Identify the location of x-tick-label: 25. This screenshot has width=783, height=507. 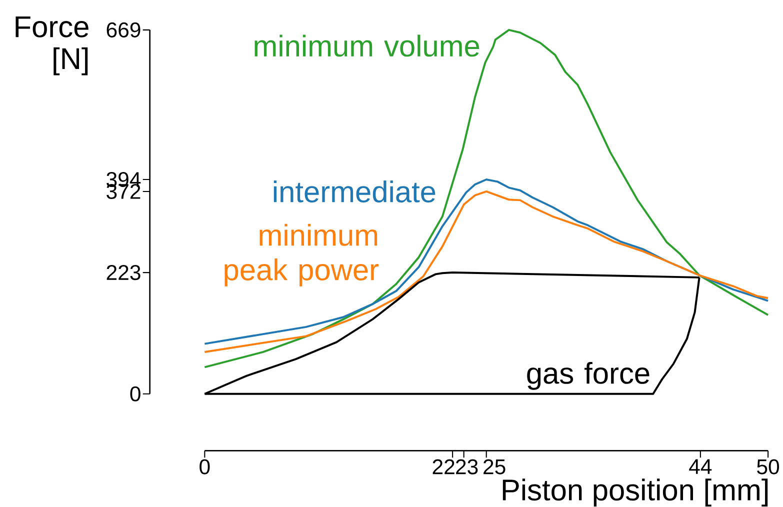
(495, 467).